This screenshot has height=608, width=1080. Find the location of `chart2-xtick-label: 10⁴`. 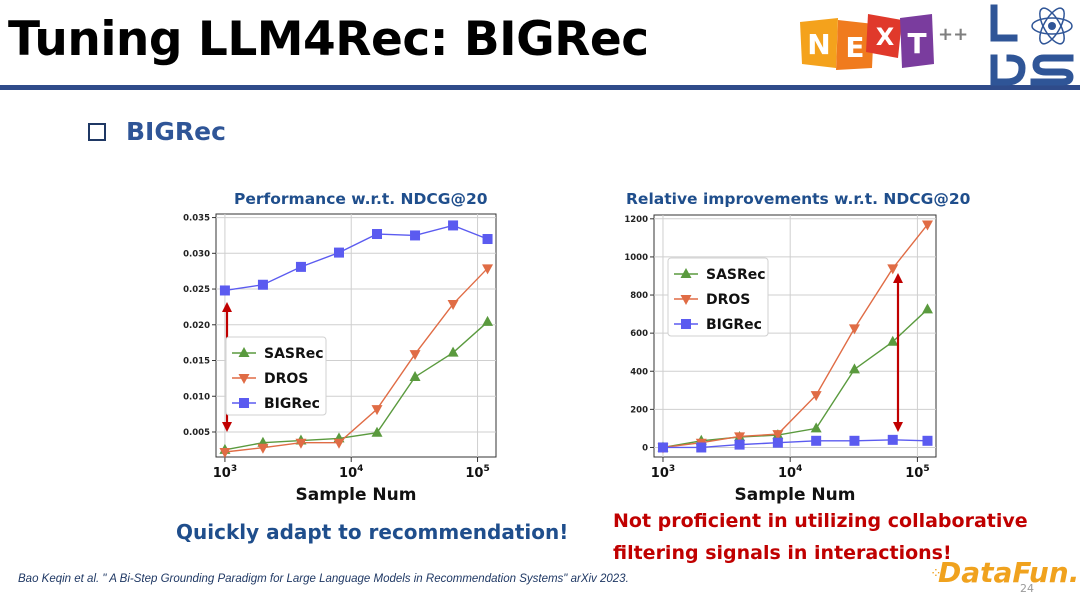

chart2-xtick-label: 10⁴ is located at coordinates (790, 472).